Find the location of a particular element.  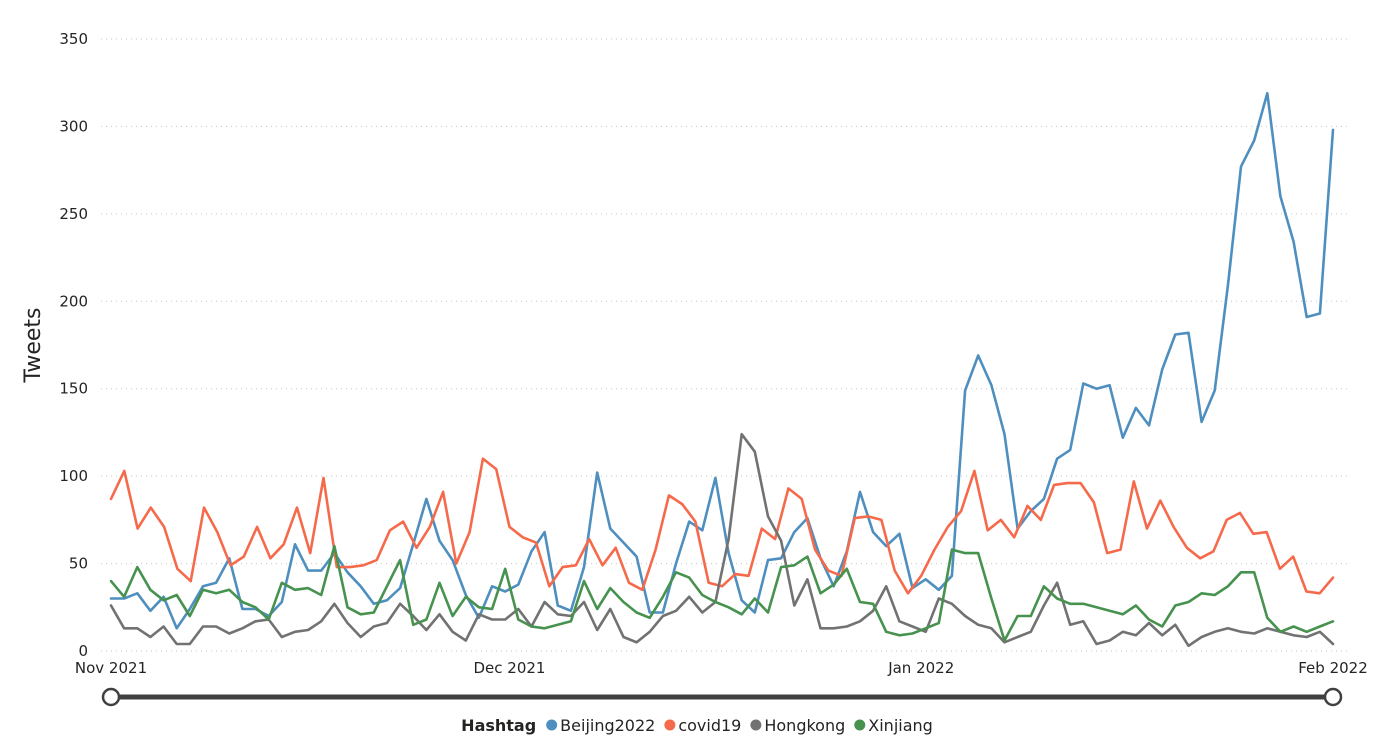

date-range-slider is located at coordinates (722, 697).